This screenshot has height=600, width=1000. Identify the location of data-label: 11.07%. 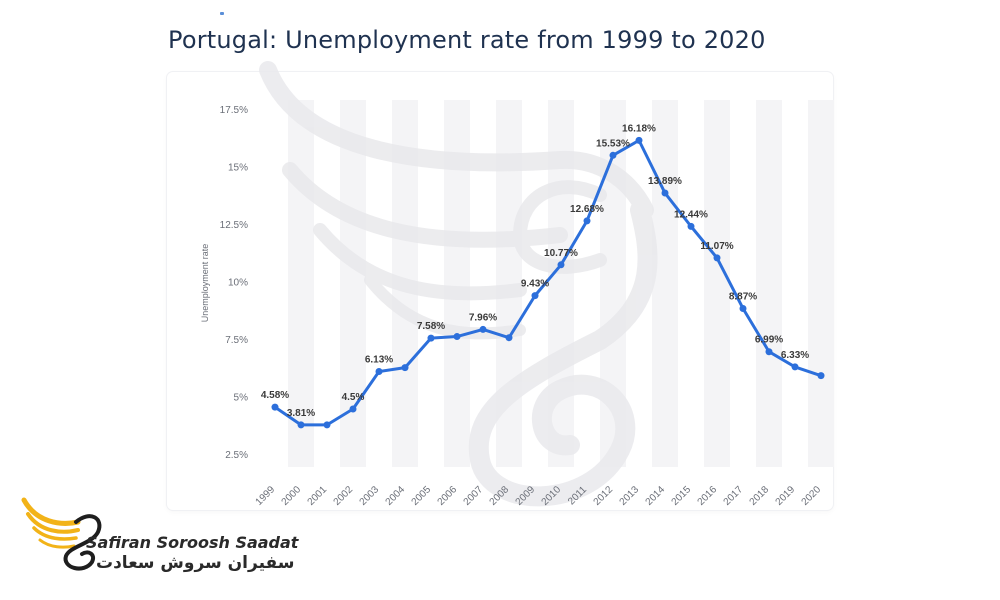
(716, 246).